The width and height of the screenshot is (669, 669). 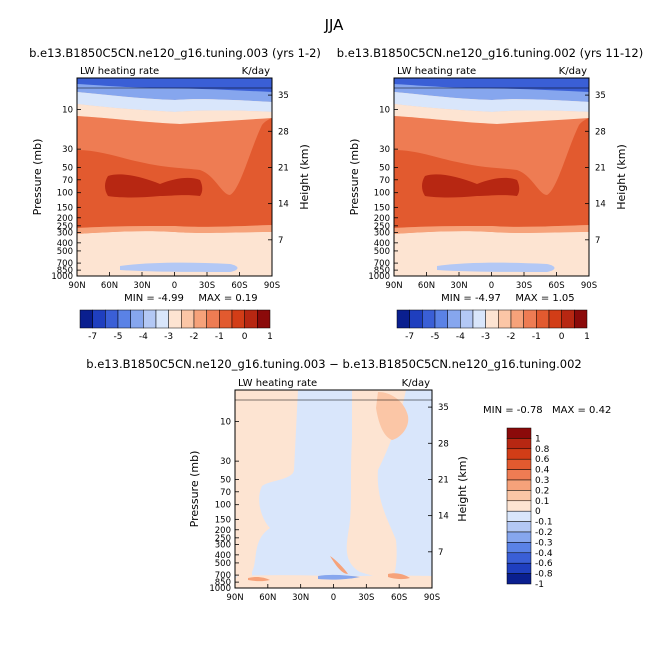 I want to click on panel-c-field, so click(x=333, y=489).